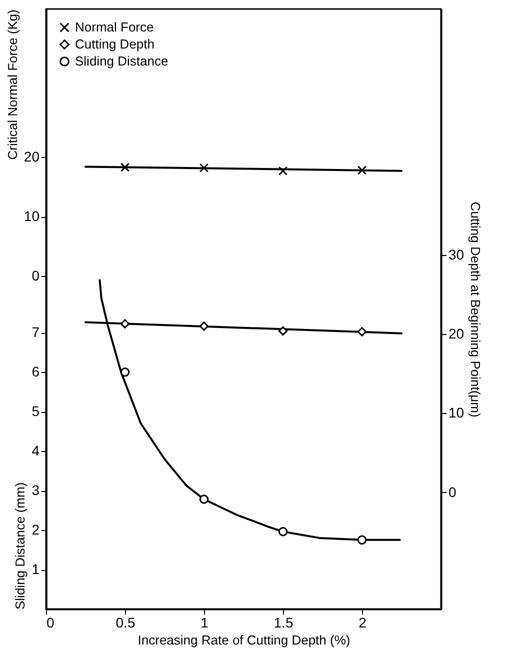 This screenshot has height=665, width=509. Describe the element at coordinates (36, 332) in the screenshot. I see `y-tick-label: 7` at that location.